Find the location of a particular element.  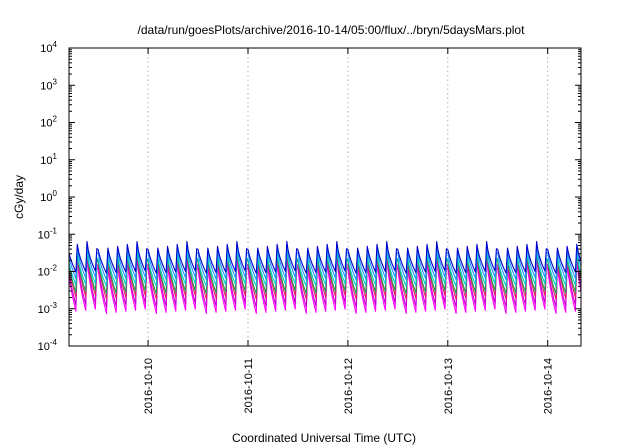

x-tick-label: 2016-10-12 is located at coordinates (349, 386).